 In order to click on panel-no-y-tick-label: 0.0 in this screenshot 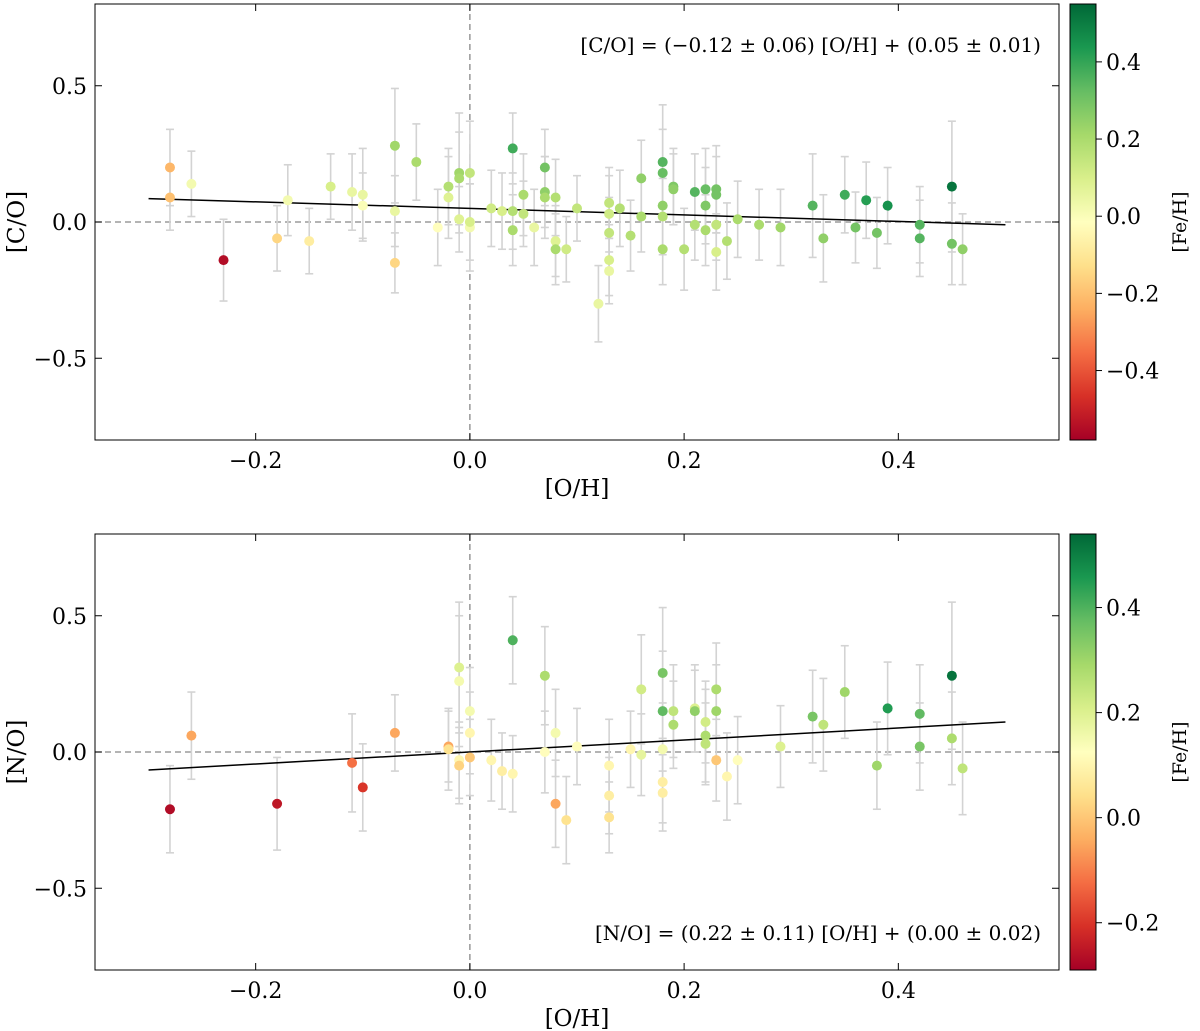, I will do `click(69, 753)`.